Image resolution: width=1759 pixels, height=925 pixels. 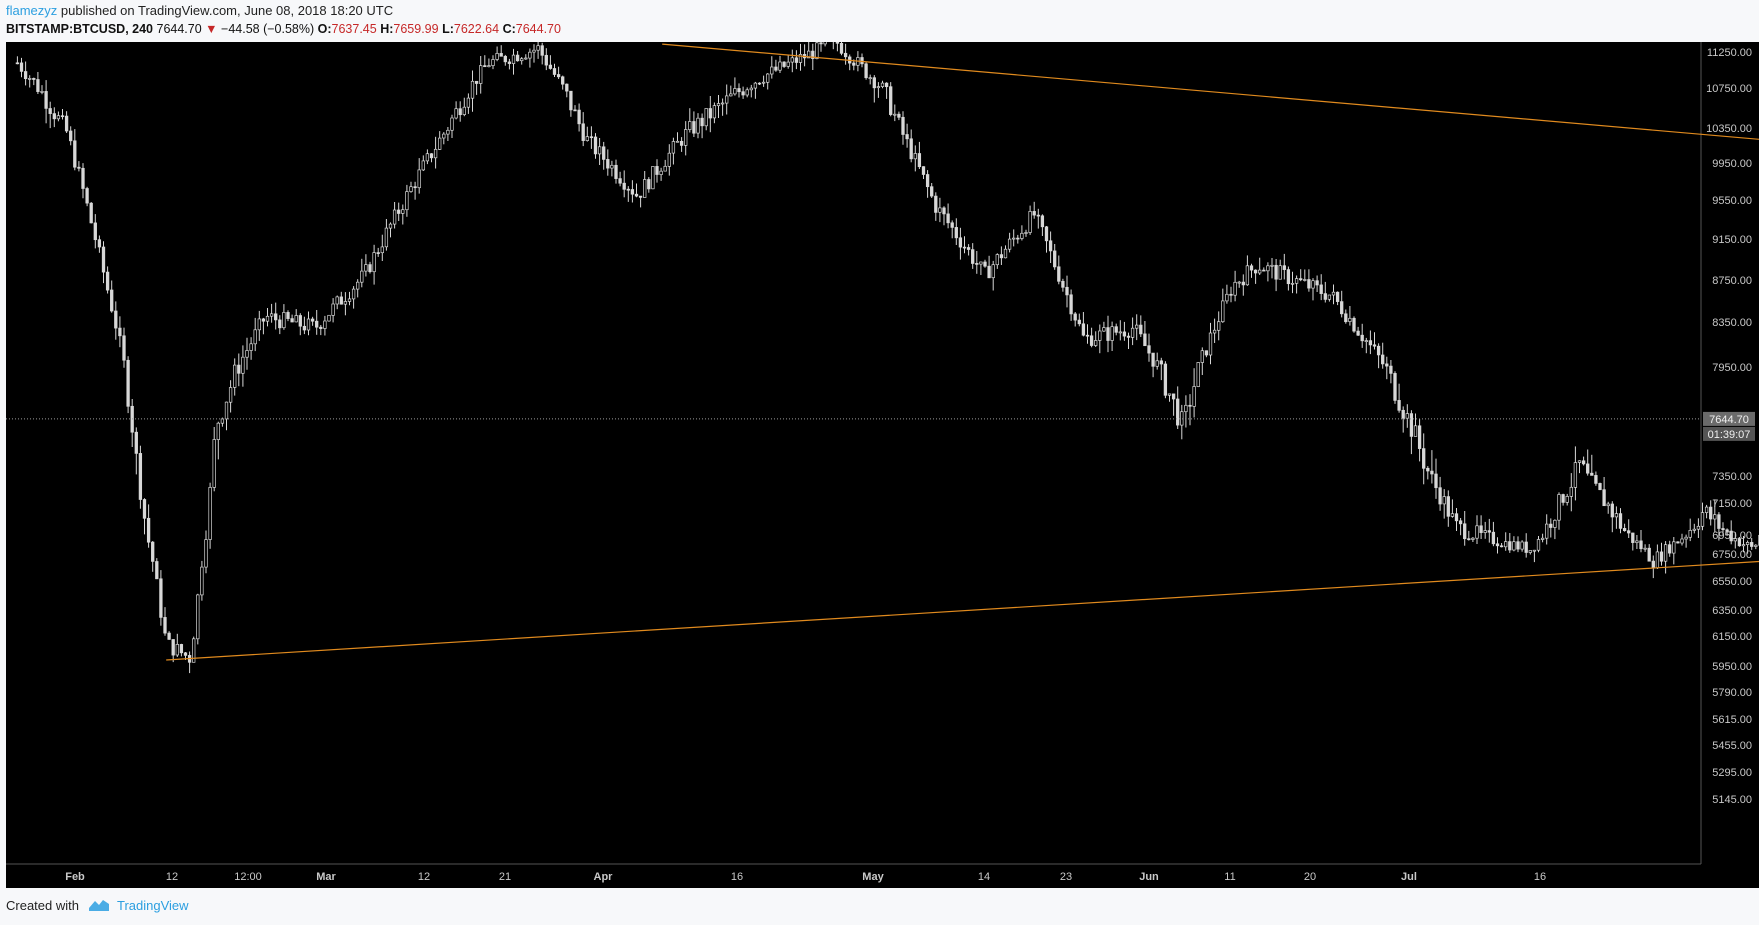 What do you see at coordinates (1732, 555) in the screenshot?
I see `price-tick-label: 6750.00` at bounding box center [1732, 555].